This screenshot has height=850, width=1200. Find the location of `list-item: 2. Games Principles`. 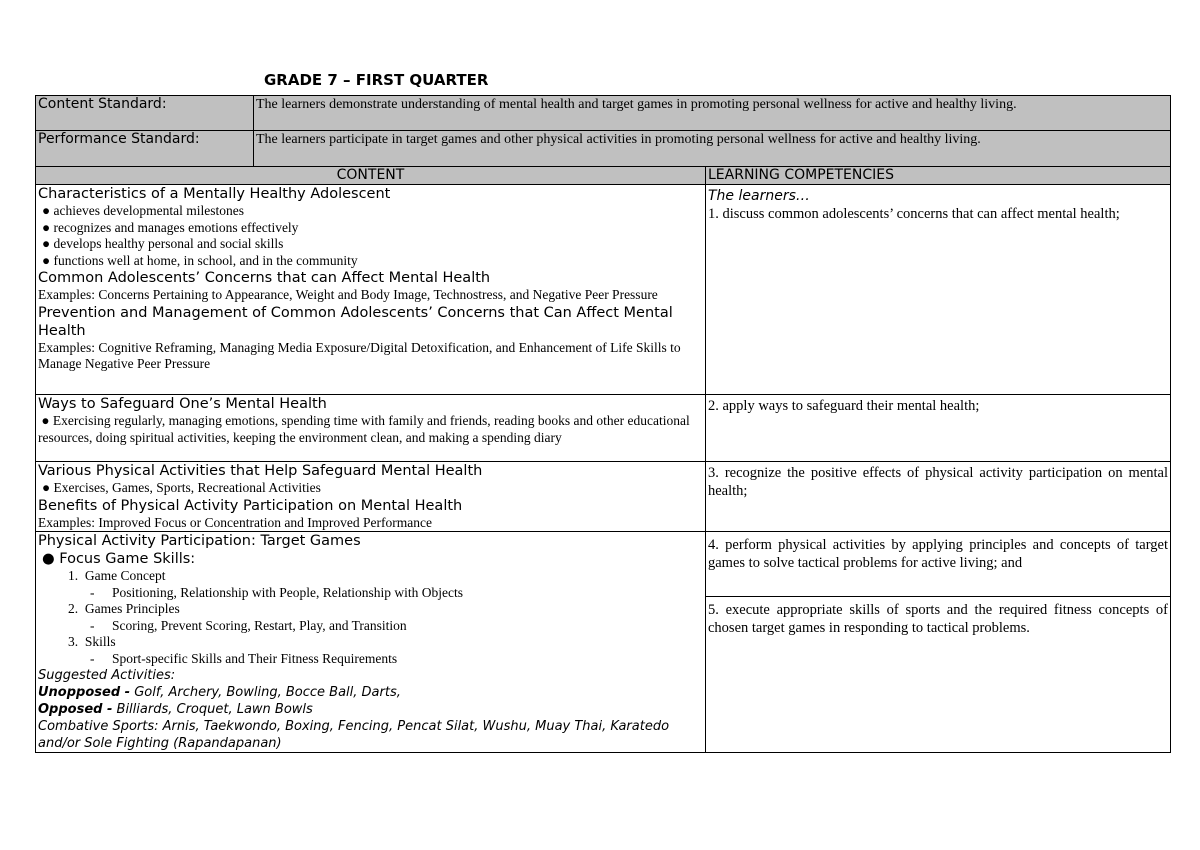

list-item: 2. Games Principles is located at coordinates (124, 608).